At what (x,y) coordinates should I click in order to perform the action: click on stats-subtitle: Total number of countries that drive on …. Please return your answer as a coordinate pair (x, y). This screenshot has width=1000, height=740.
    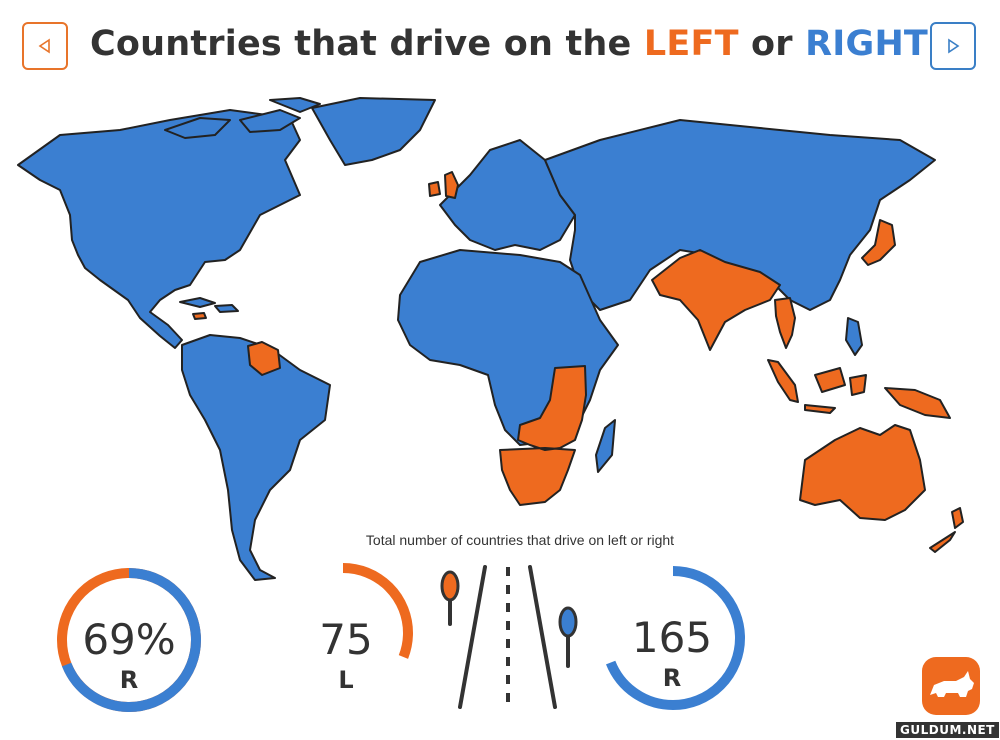
    Looking at the image, I should click on (520, 540).